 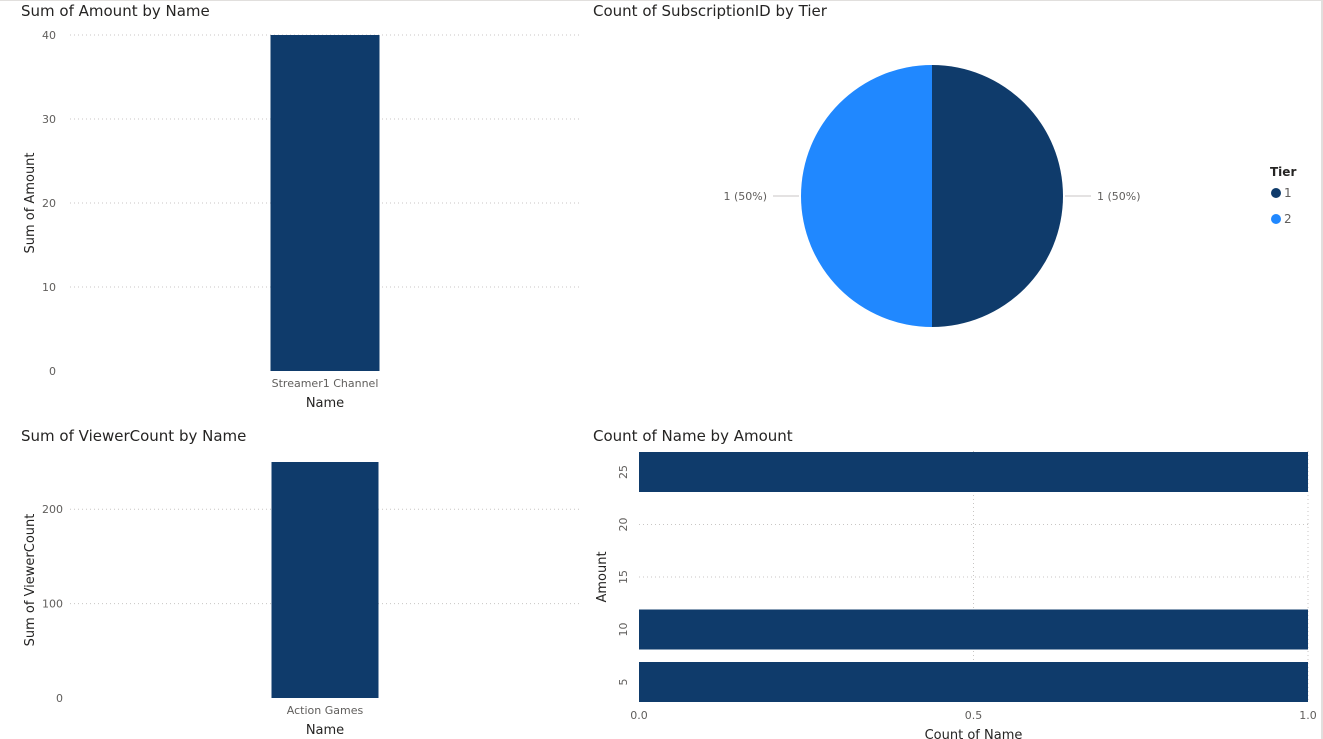 What do you see at coordinates (974, 715) in the screenshot?
I see `x-tick-label: 0.5` at bounding box center [974, 715].